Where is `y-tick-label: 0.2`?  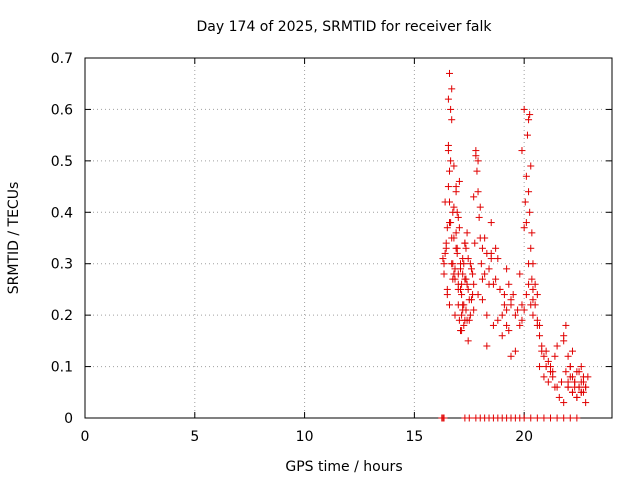
y-tick-label: 0.2 is located at coordinates (62, 316).